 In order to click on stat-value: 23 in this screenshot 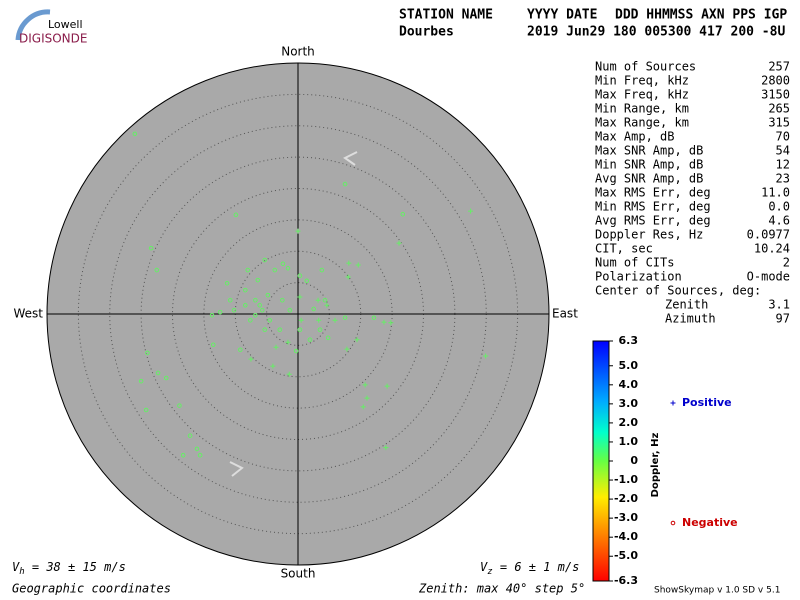, I will do `click(783, 179)`.